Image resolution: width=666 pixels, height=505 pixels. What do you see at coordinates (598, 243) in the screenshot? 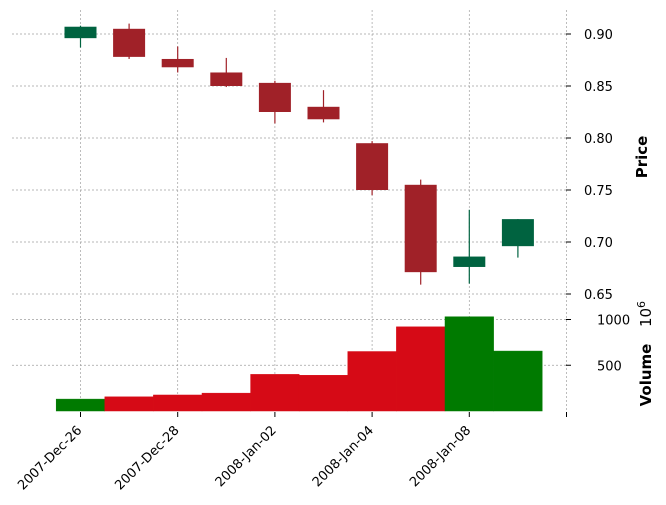
I see `price-tick-label: 0.70` at bounding box center [598, 243].